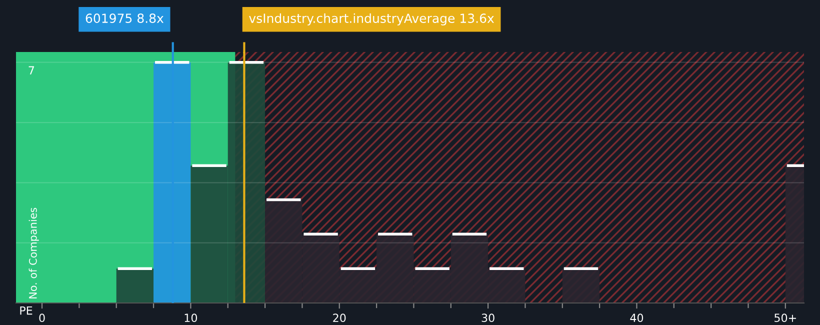 This screenshot has height=325, width=820. What do you see at coordinates (125, 18) in the screenshot?
I see `ref-line-label: 601975 8.8x` at bounding box center [125, 18].